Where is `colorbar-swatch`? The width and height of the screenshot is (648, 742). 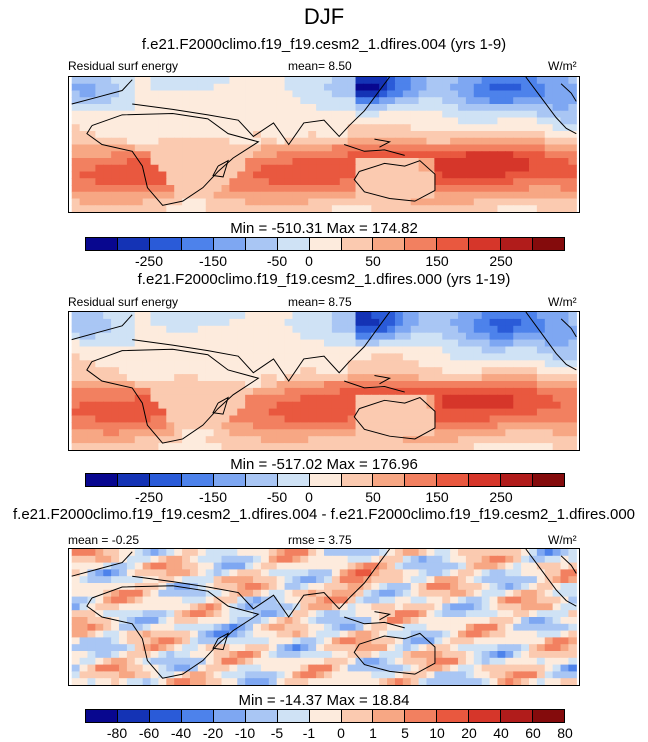
colorbar-swatch is located at coordinates (517, 716).